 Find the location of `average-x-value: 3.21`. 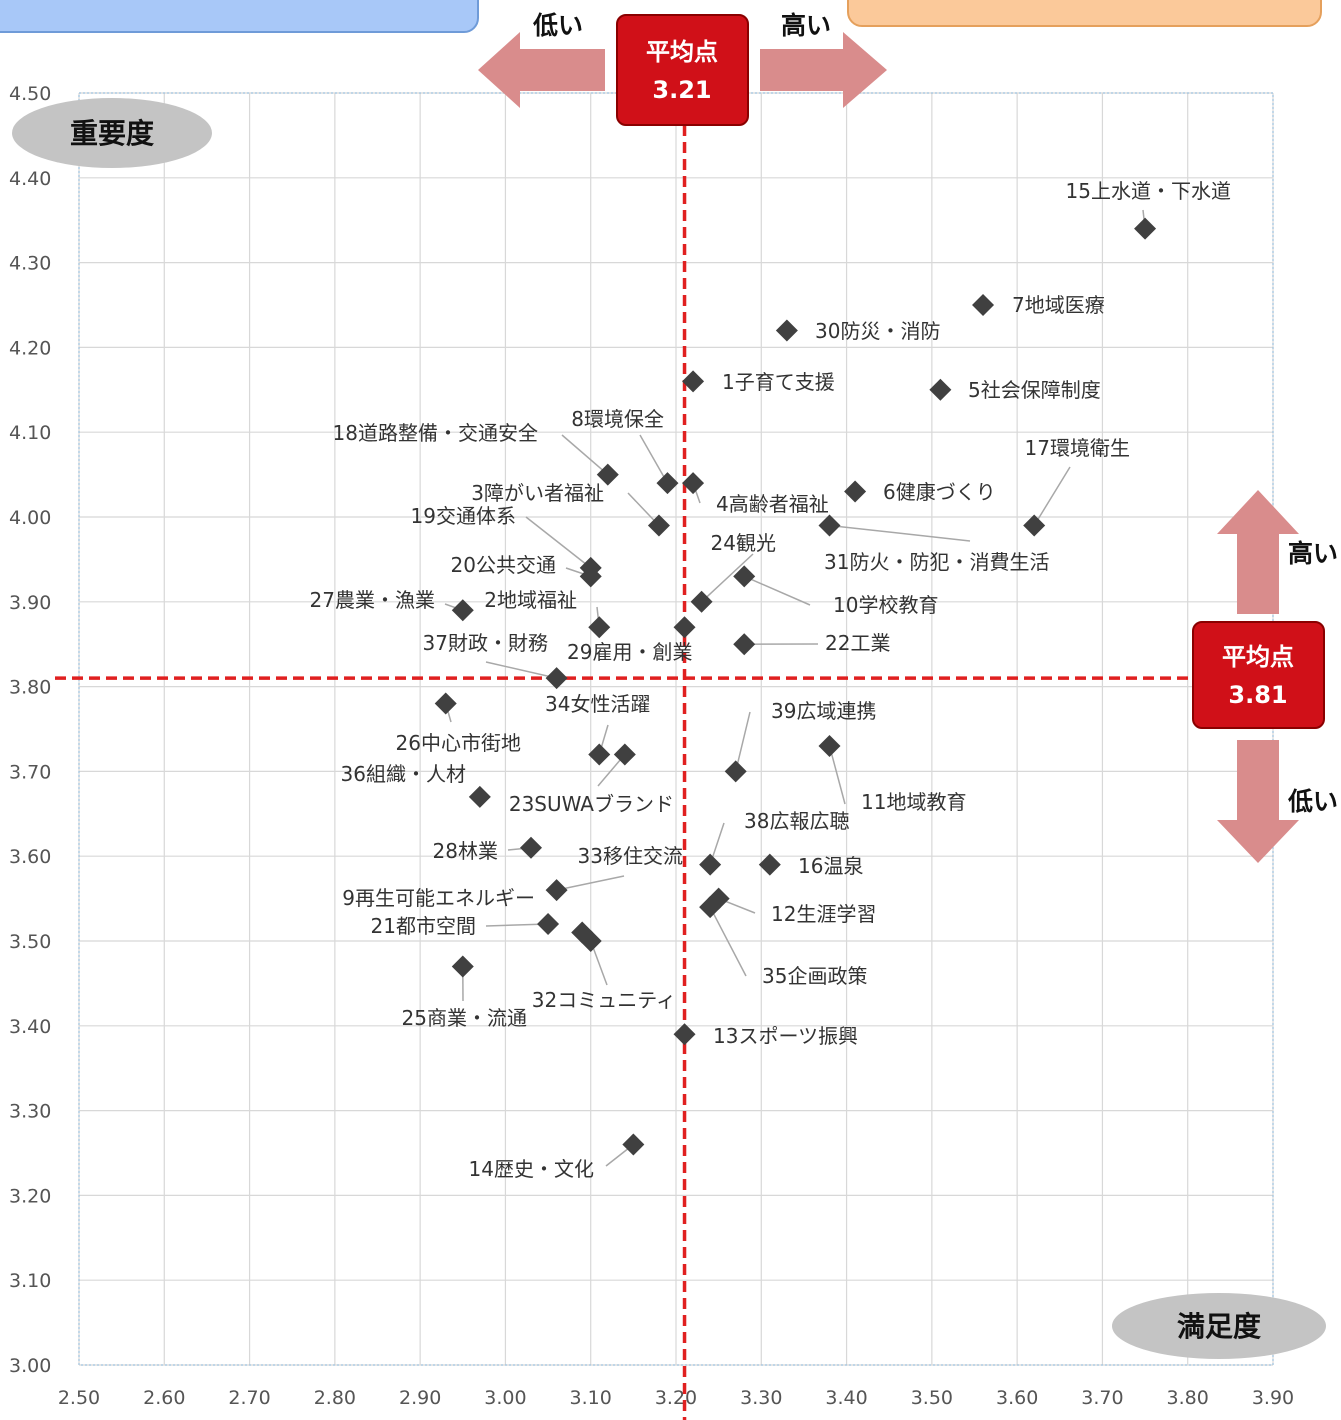

average-x-value: 3.21 is located at coordinates (681, 90).